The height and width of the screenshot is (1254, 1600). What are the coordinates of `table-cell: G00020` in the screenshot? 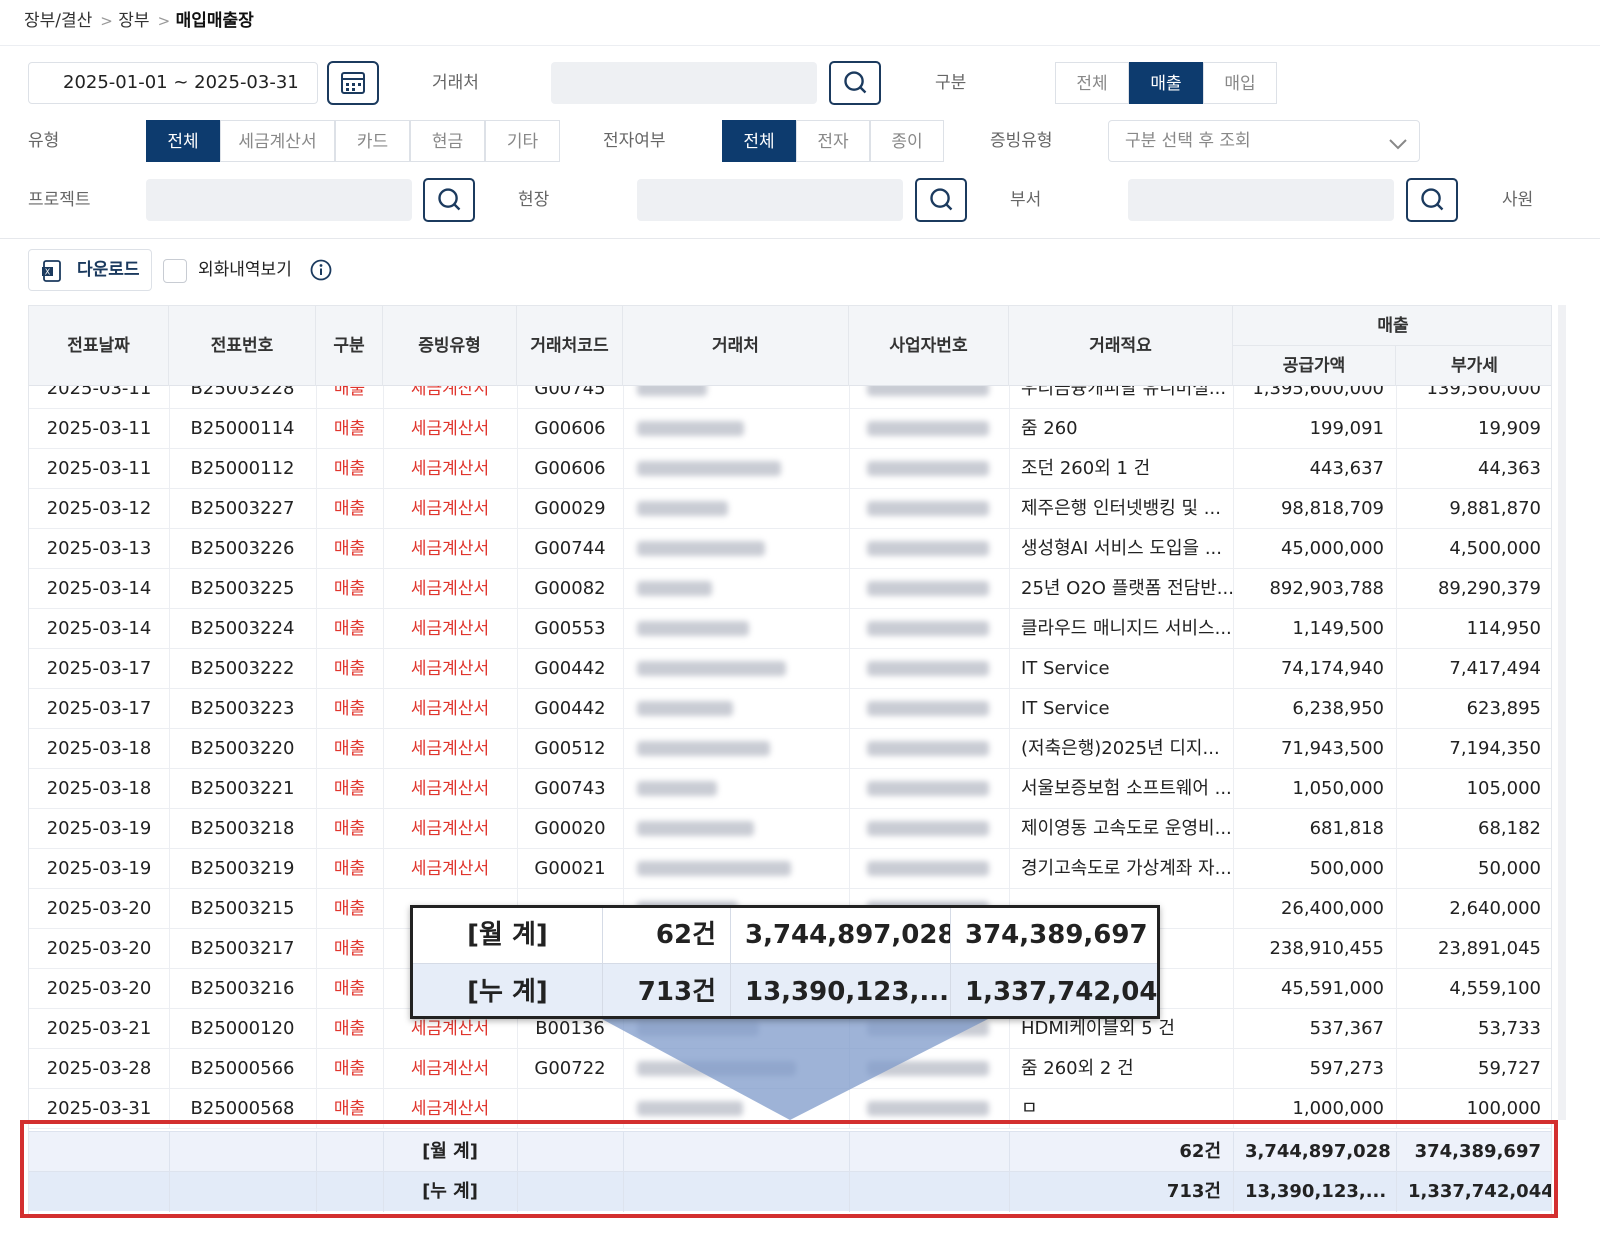 It's located at (570, 828).